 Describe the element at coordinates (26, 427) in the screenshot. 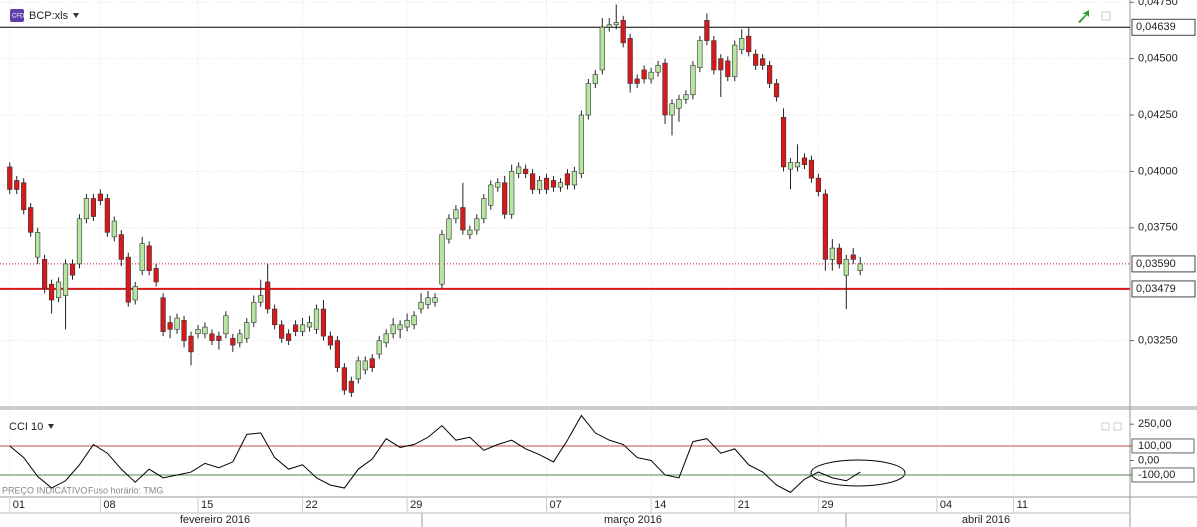

I see `indicator-title: CCI 10` at that location.